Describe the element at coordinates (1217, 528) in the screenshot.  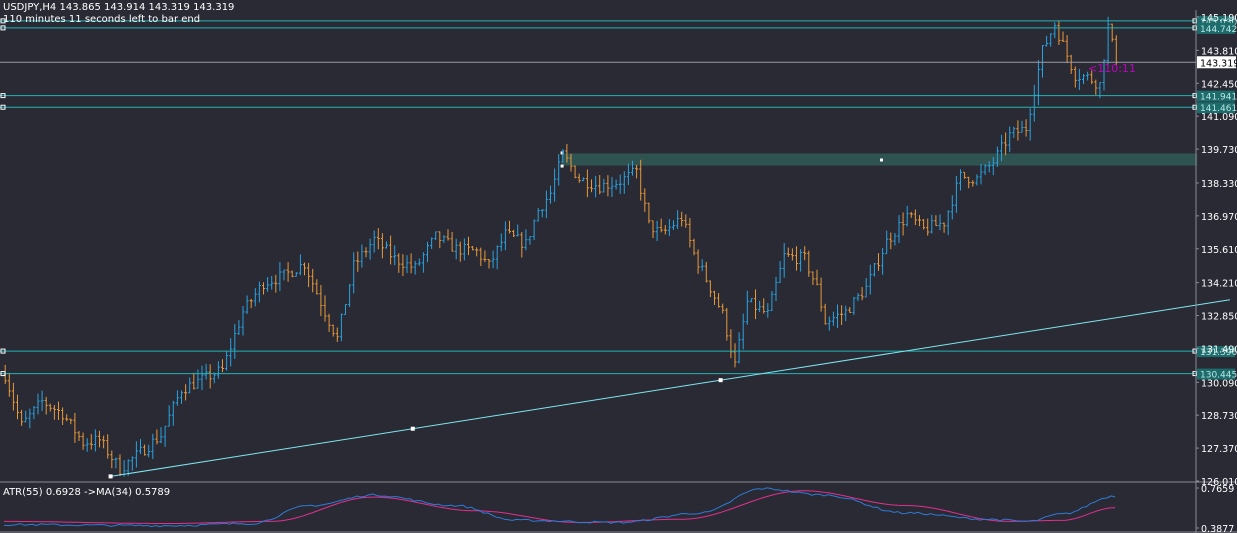
I see `indicator-tick-label: 0.3877` at that location.